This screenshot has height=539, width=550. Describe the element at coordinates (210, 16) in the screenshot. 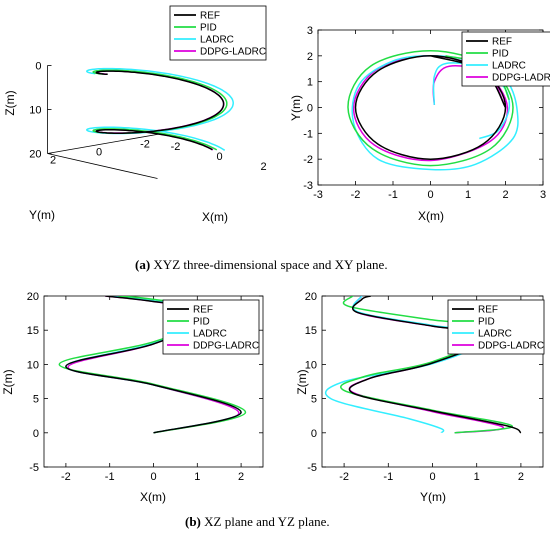

I see `xyz-legend-label-ref: REF` at that location.